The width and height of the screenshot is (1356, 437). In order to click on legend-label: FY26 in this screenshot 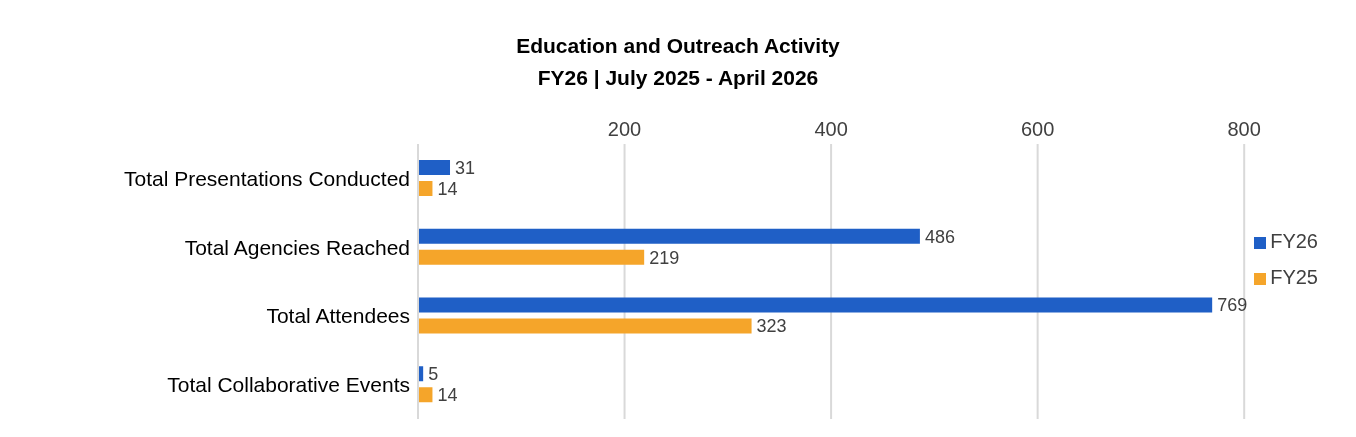, I will do `click(1294, 241)`.